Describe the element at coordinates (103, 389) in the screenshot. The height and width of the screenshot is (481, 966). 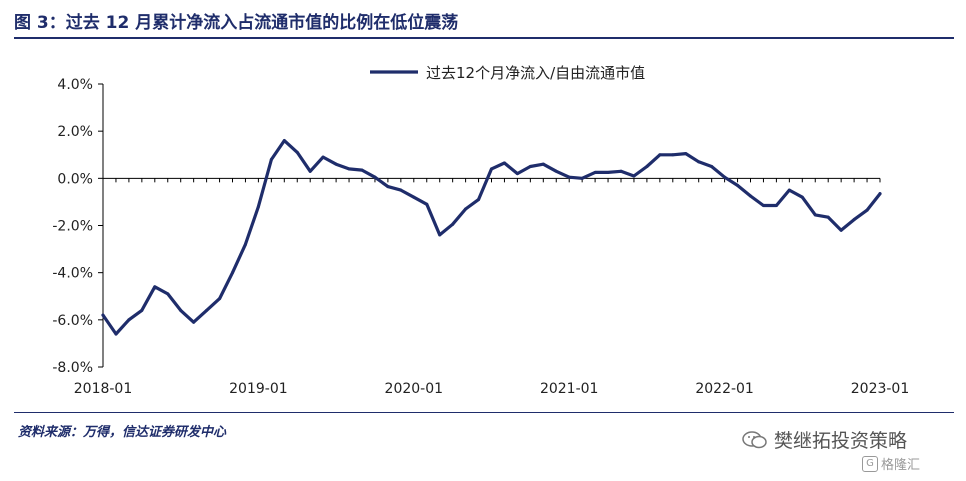
I see `x-tick-label: 2018-01` at that location.